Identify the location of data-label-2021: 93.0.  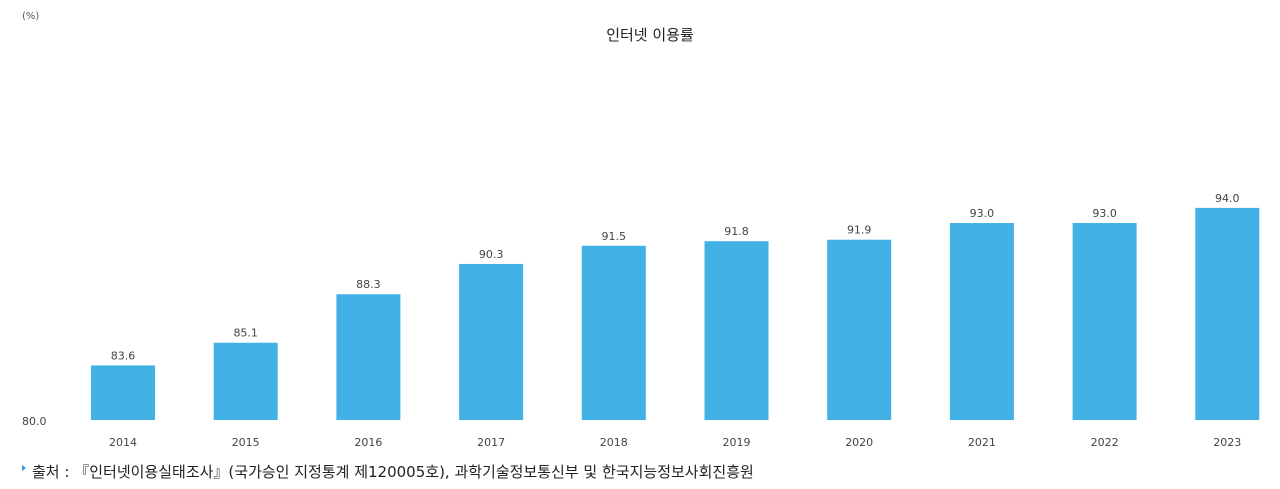
(982, 213).